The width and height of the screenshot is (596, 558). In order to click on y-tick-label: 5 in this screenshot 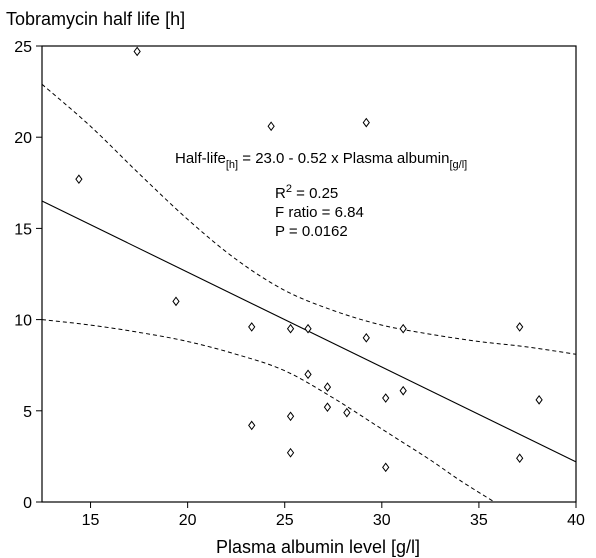, I will do `click(27, 412)`.